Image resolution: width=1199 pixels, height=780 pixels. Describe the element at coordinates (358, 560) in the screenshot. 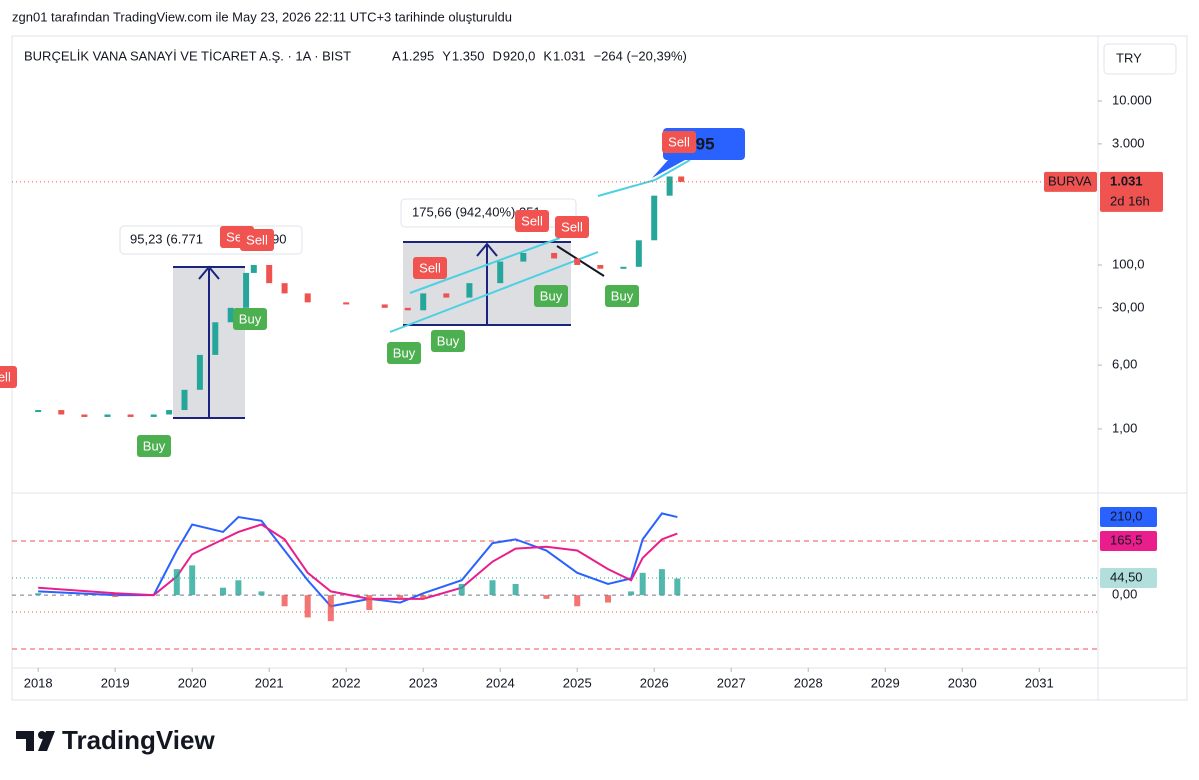

I see `indicator-line` at that location.